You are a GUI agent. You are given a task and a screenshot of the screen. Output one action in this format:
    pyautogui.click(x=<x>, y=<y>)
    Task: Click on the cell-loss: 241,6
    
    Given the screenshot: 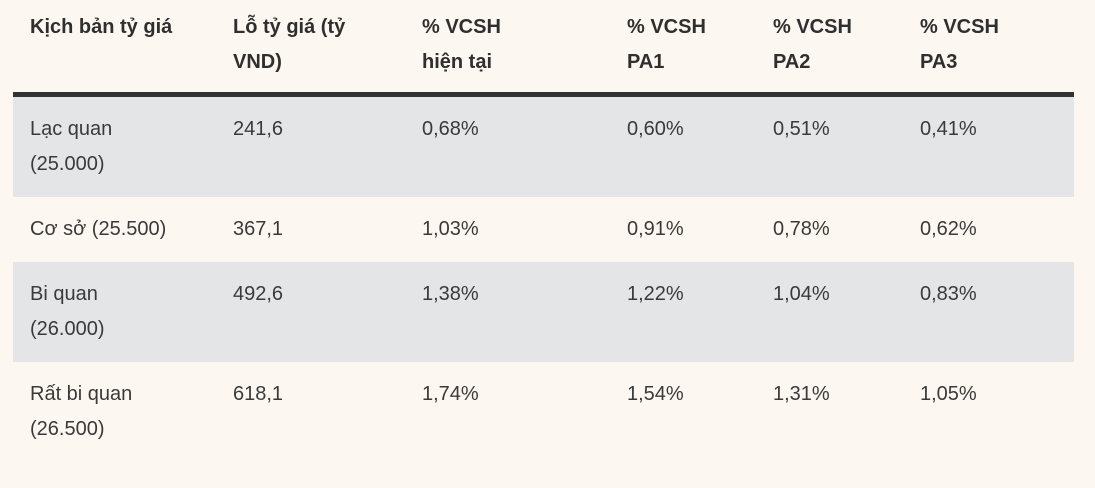 What is the action you would take?
    pyautogui.click(x=327, y=145)
    